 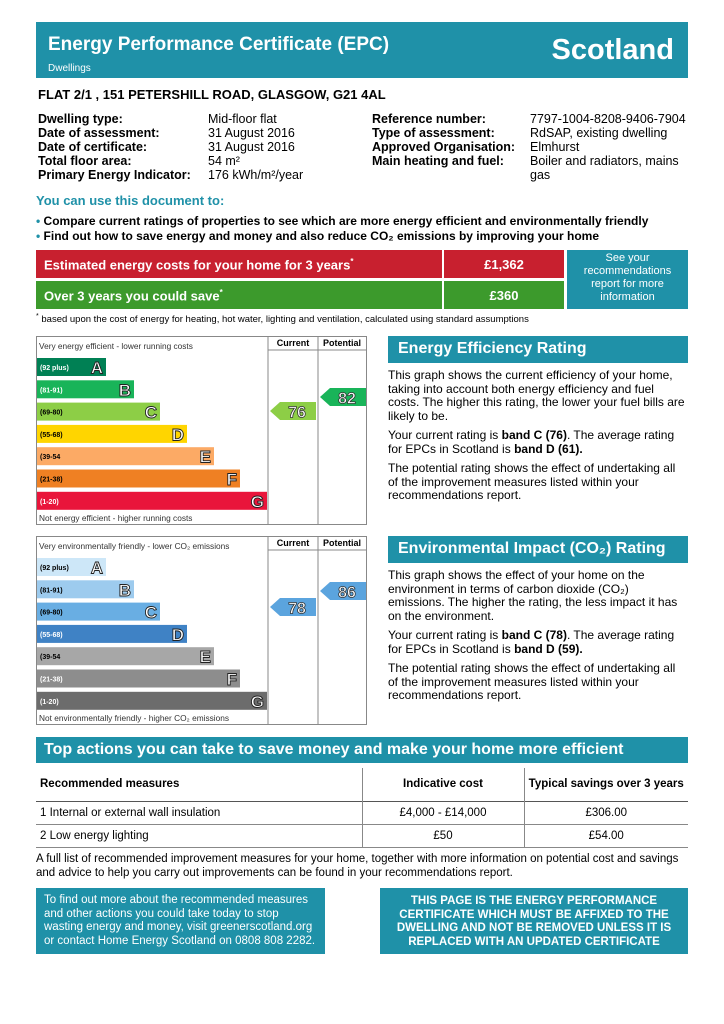 I want to click on chart-border, so click(x=201, y=630).